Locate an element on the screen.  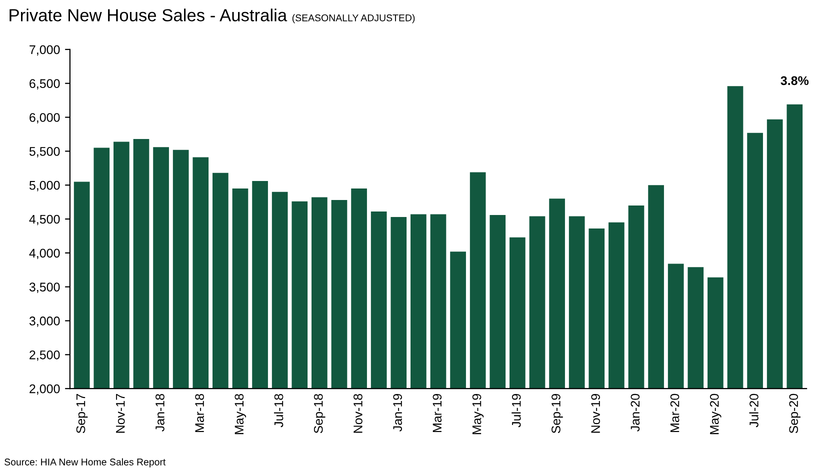
y-tick-label: 6,500 is located at coordinates (45, 84).